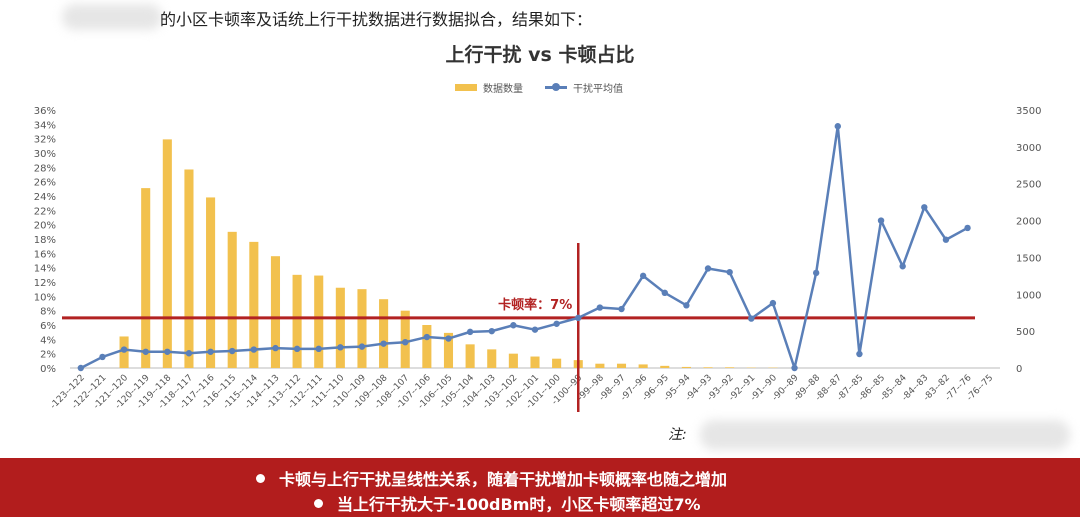 The height and width of the screenshot is (517, 1080). I want to click on y-right-tick-label: 3000, so click(1028, 148).